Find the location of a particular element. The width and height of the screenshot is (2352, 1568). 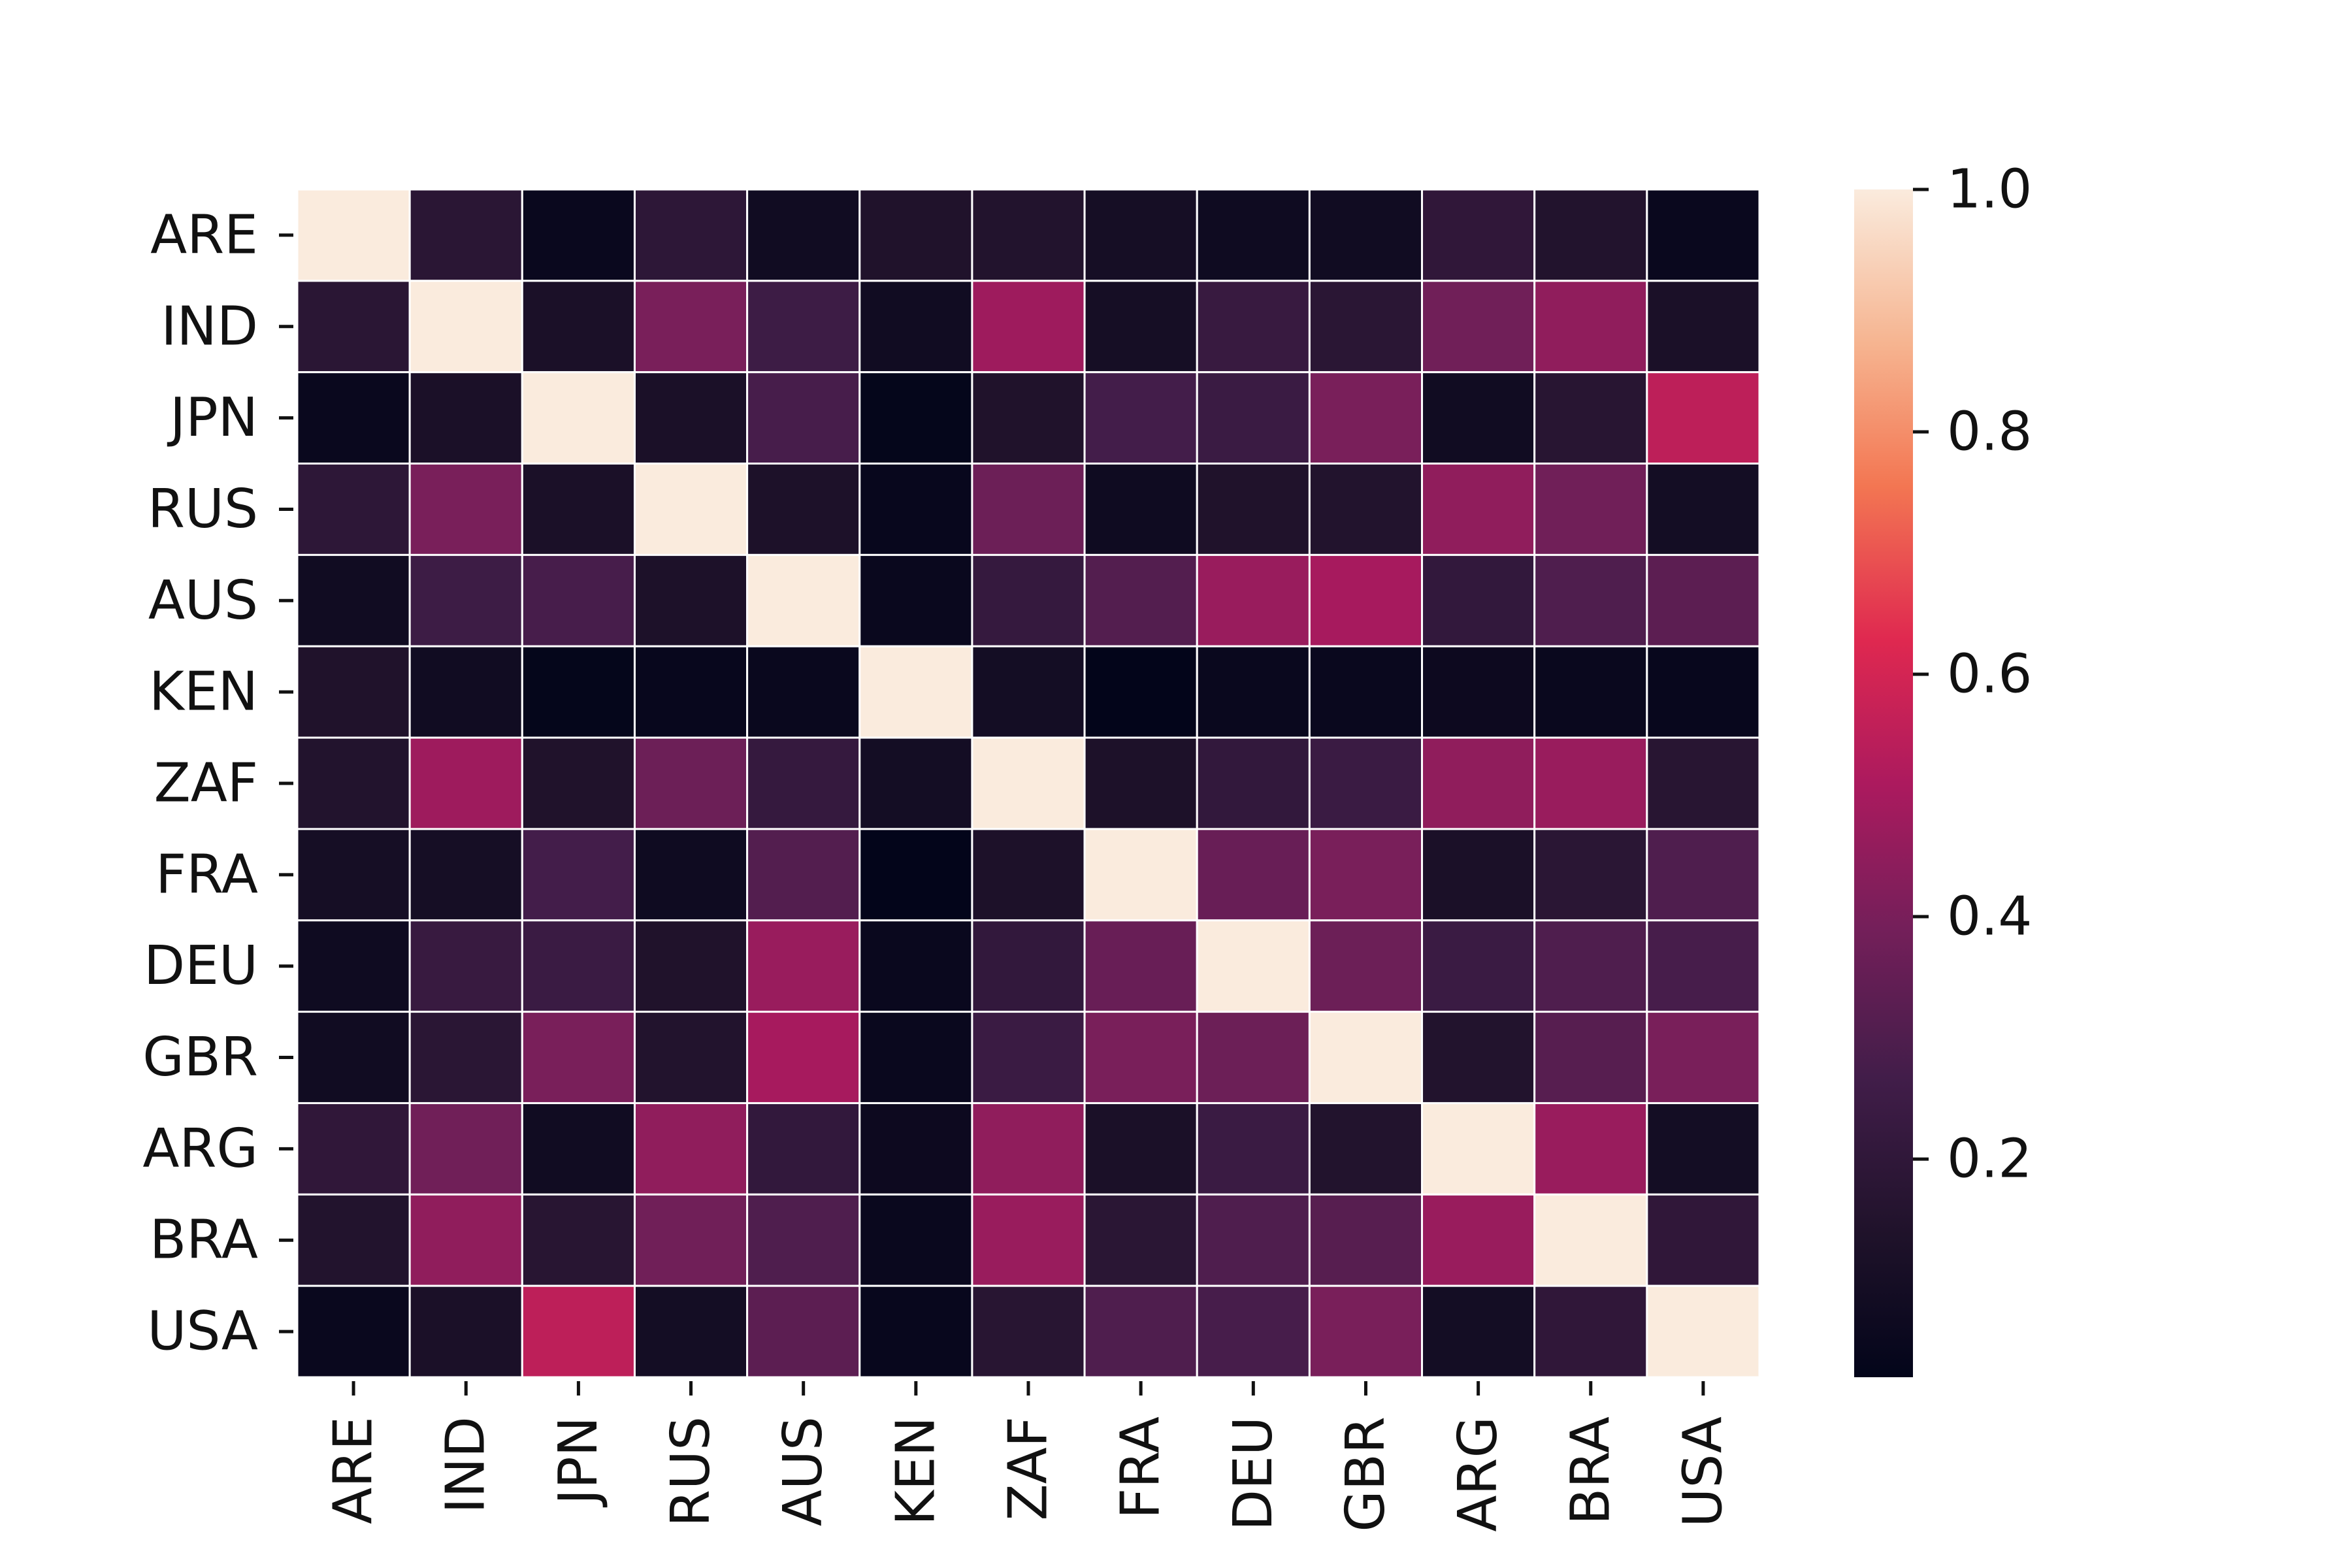

cell-ARG-ARG is located at coordinates (1478, 1149).